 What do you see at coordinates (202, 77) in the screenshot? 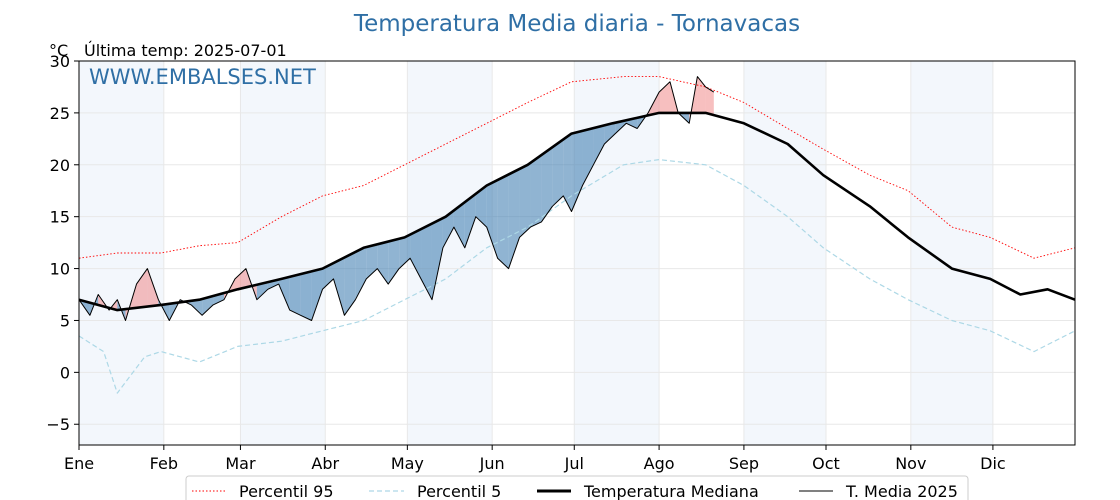
I see `watermark: WWW.EMBALSES.NET` at bounding box center [202, 77].